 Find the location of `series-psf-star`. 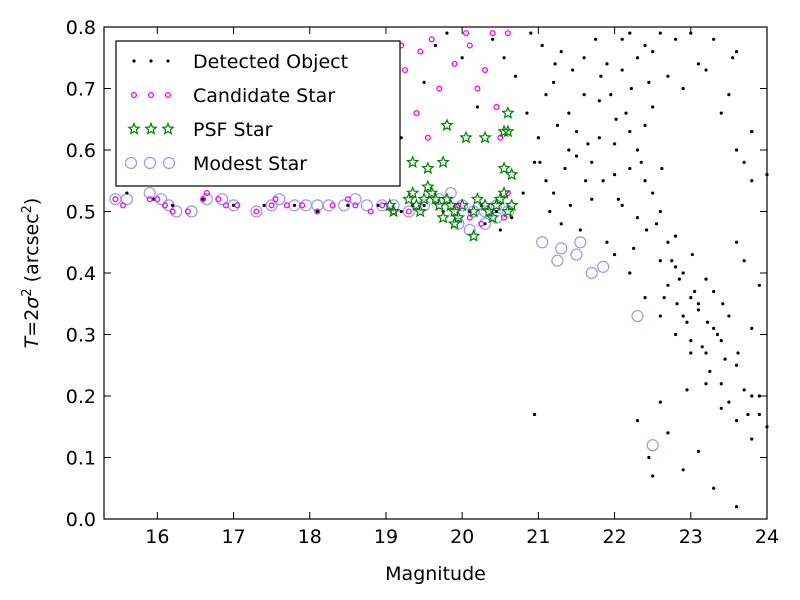

series-psf-star is located at coordinates (451, 174).